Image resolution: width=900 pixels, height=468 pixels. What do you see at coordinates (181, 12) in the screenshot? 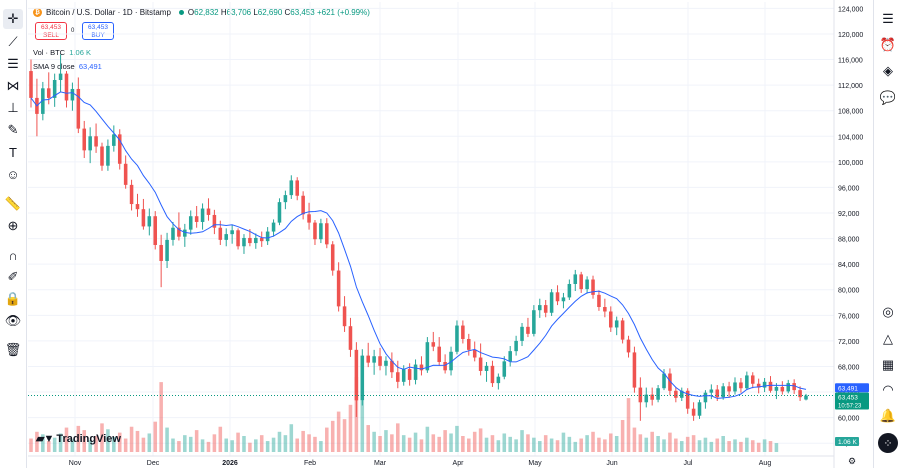
I see `market-open-icon` at bounding box center [181, 12].